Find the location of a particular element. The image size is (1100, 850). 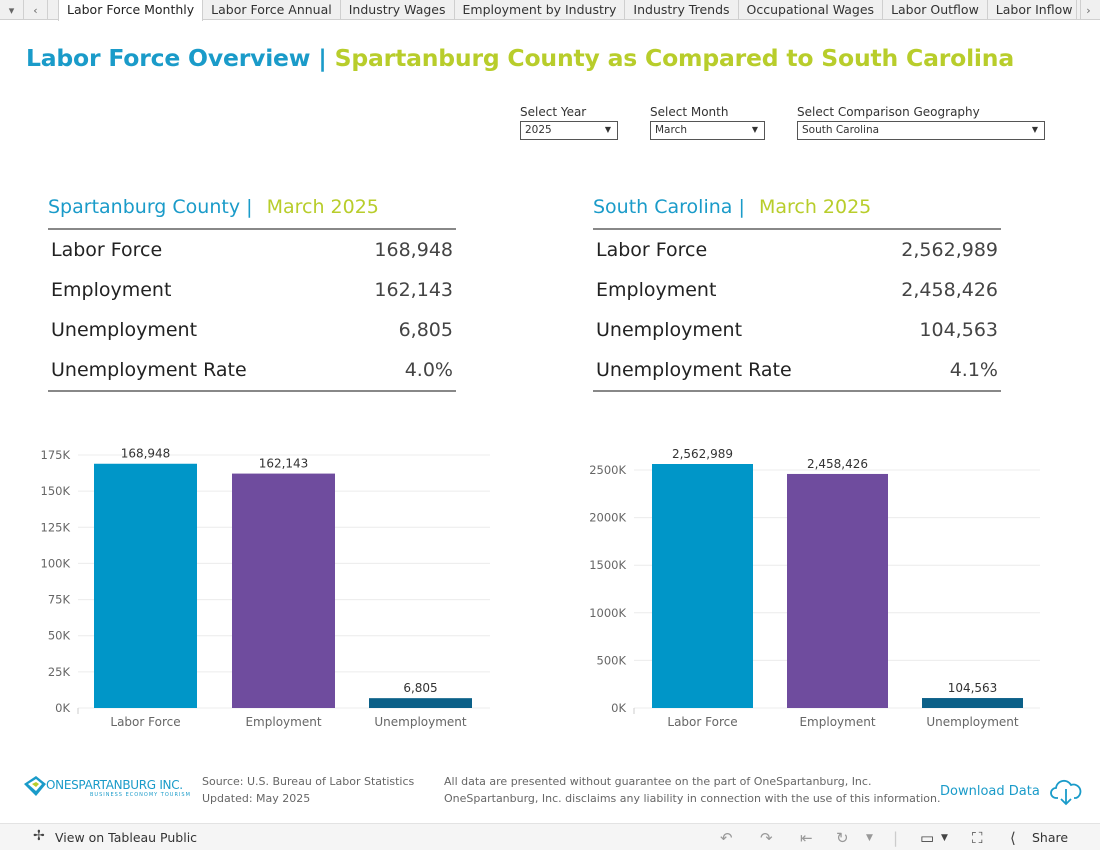

cloud-download-icon is located at coordinates (1066, 792).